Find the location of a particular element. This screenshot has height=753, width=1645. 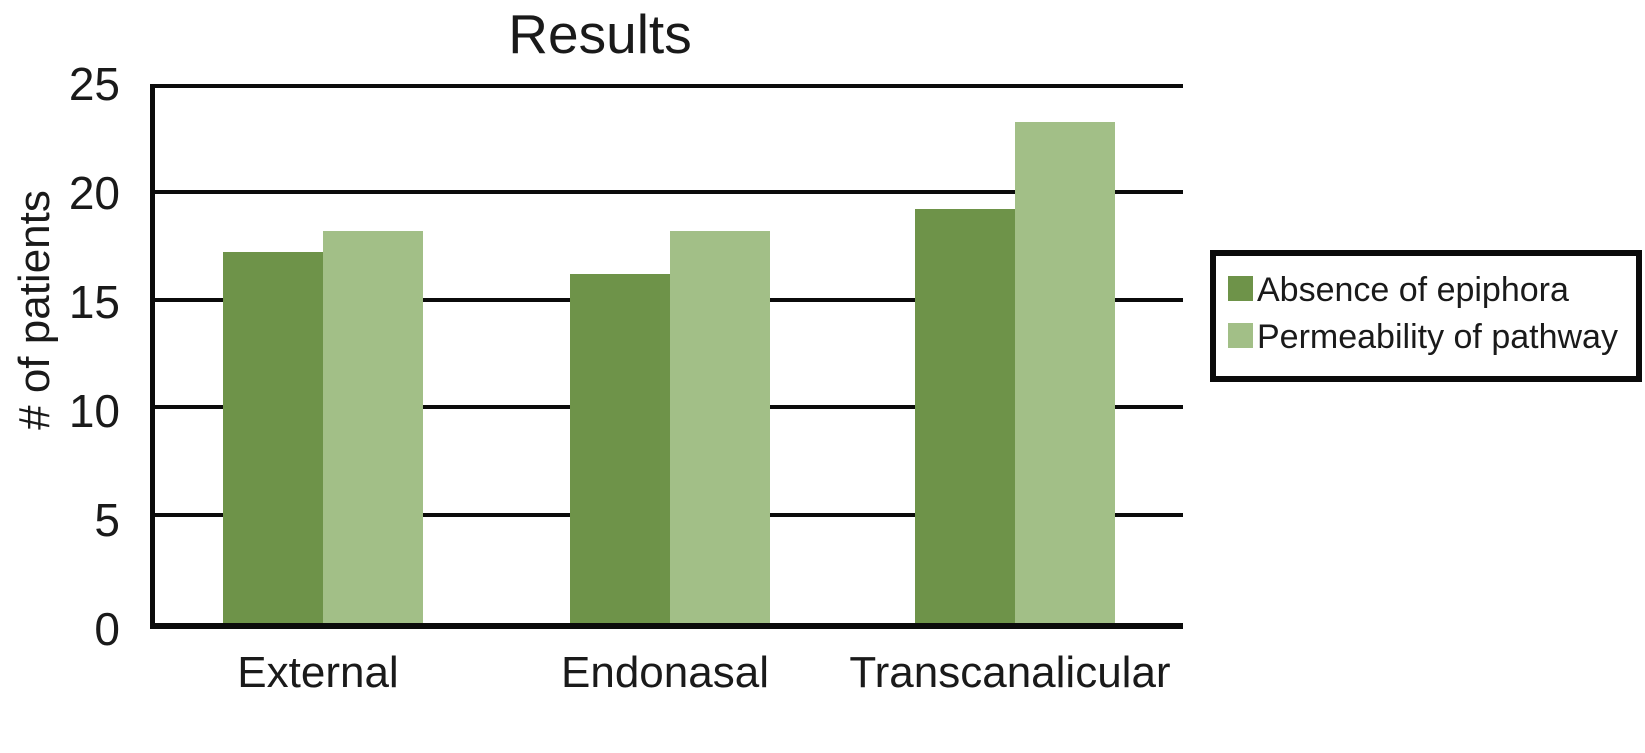

y-tick-label-20: 20 is located at coordinates (94, 193).